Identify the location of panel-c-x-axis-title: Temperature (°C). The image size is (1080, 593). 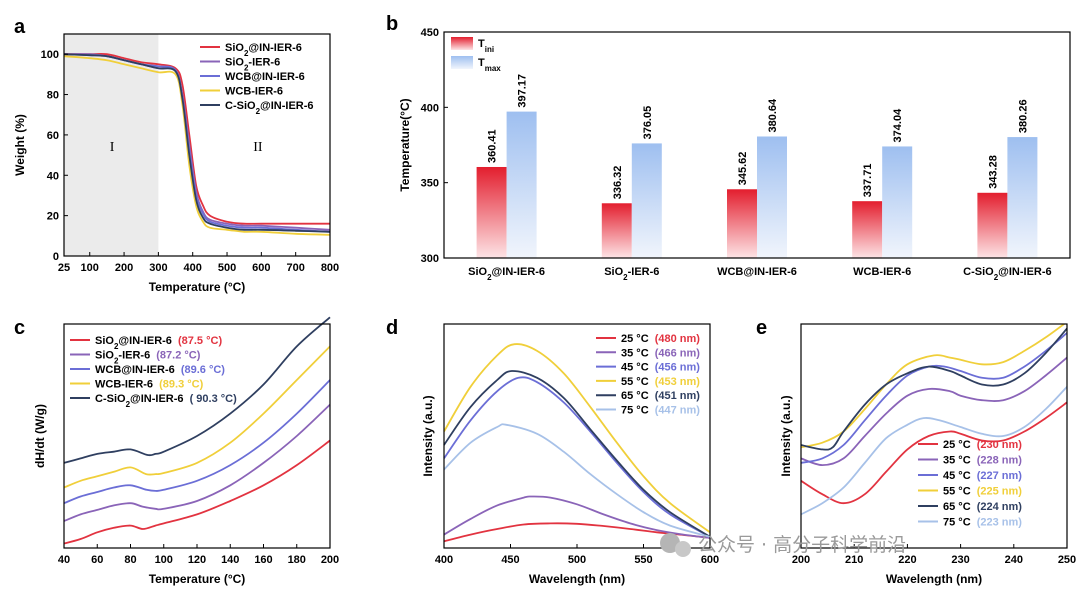
(197, 579).